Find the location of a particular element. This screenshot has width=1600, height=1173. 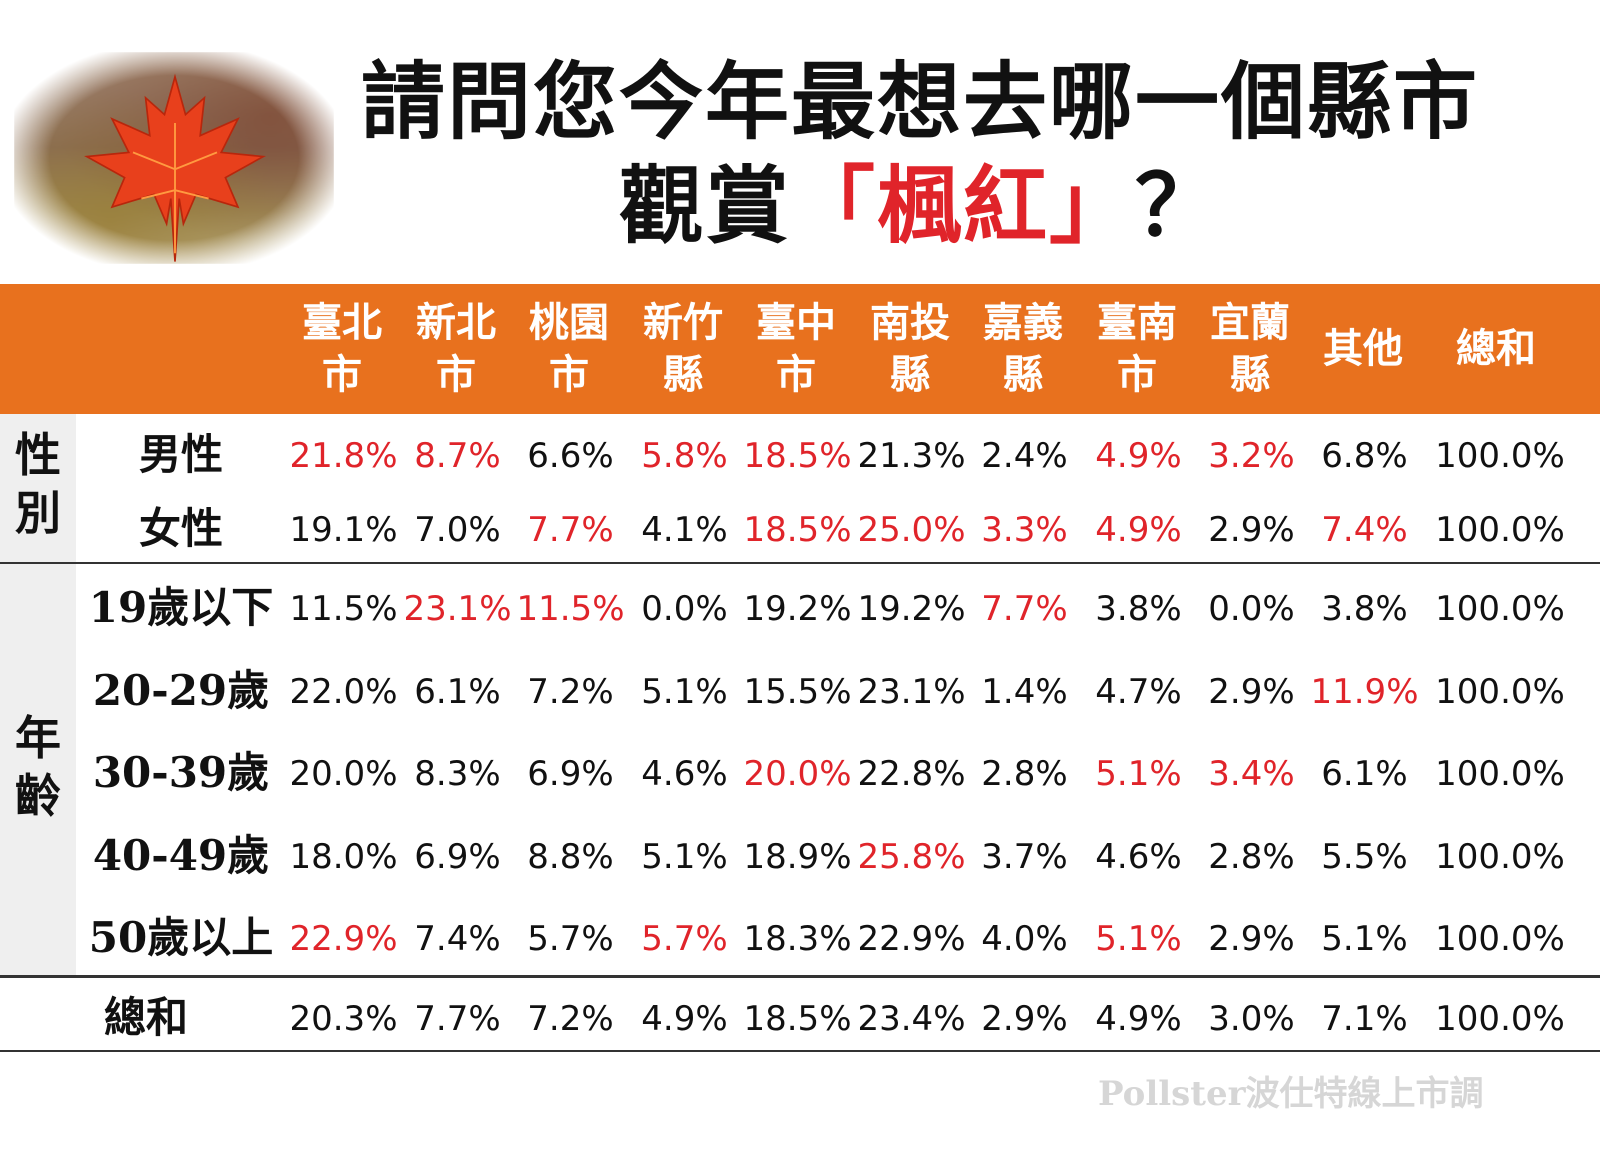

row-label: 30-39歲 is located at coordinates (181, 772).